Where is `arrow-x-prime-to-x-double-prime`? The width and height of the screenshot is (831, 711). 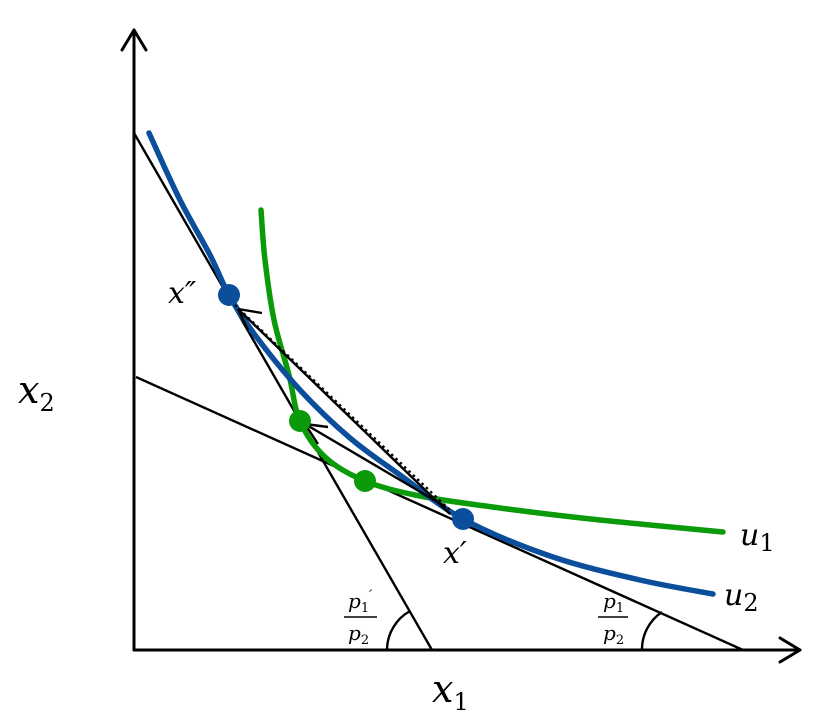 arrow-x-prime-to-x-double-prime is located at coordinates (344, 411).